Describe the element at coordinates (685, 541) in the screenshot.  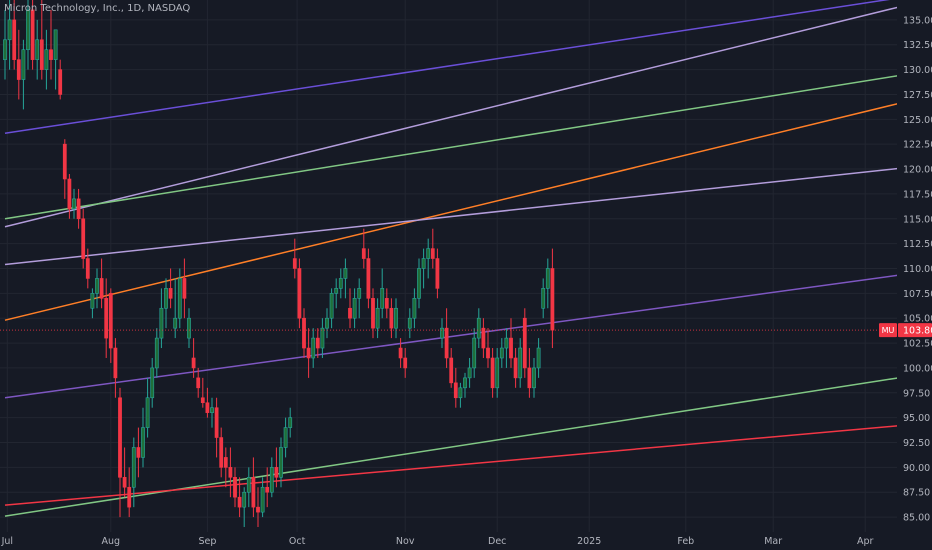
I see `x-tick-label: Feb` at that location.